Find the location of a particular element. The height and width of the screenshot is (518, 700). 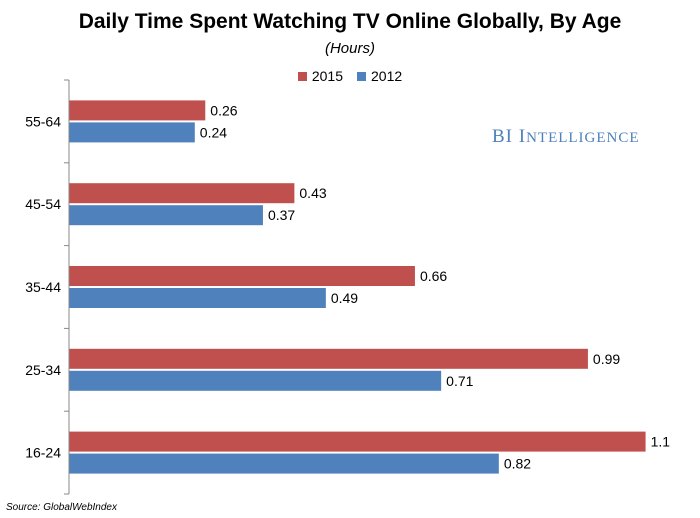

chart-subtitle: (Hours) is located at coordinates (349, 48).